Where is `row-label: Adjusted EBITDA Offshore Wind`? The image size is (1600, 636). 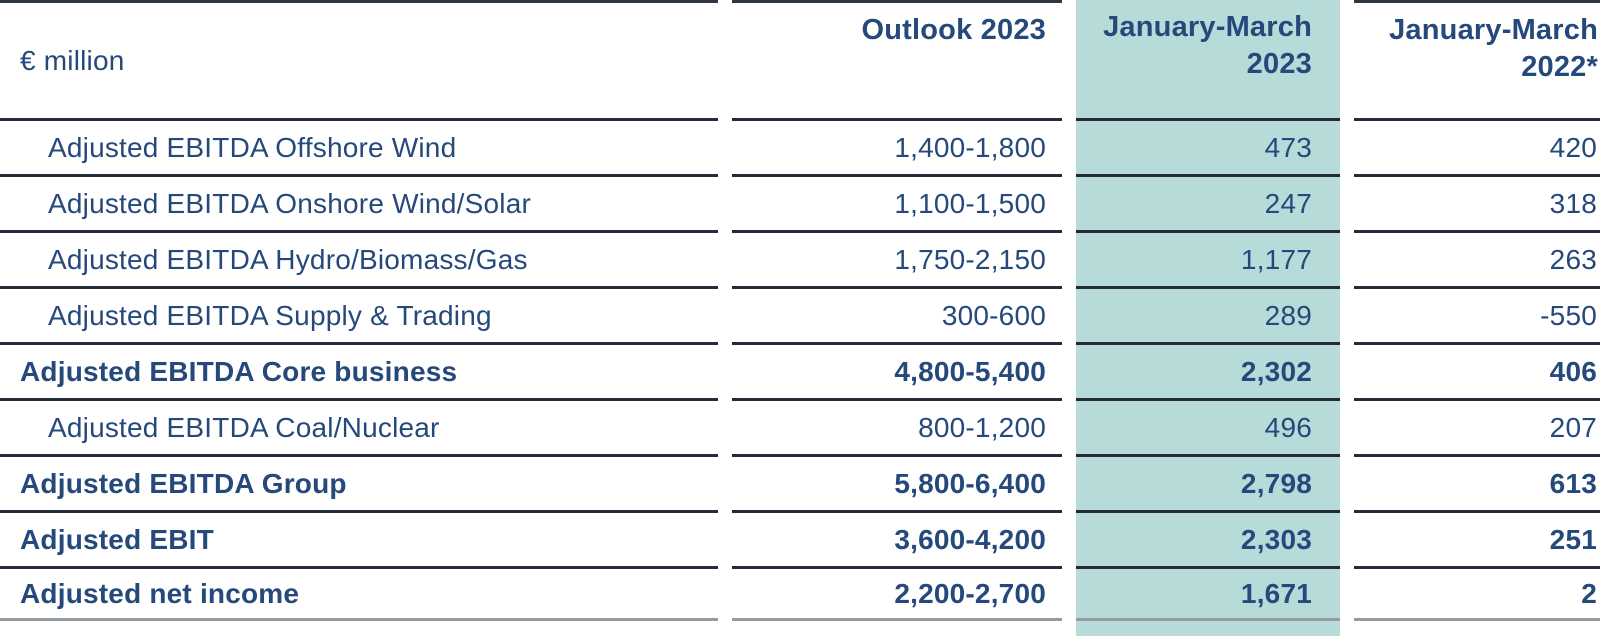
row-label: Adjusted EBITDA Offshore Wind is located at coordinates (359, 149).